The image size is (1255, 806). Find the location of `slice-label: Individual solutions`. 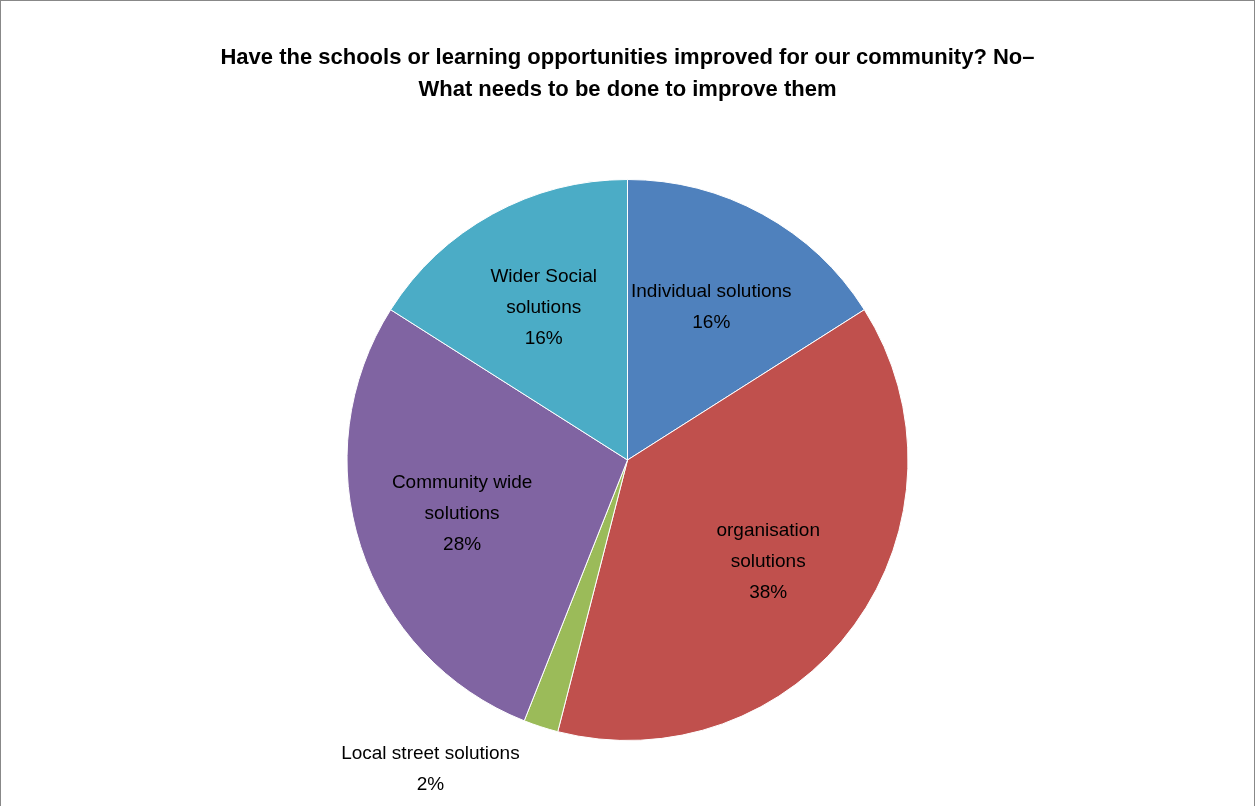

slice-label: Individual solutions is located at coordinates (711, 291).